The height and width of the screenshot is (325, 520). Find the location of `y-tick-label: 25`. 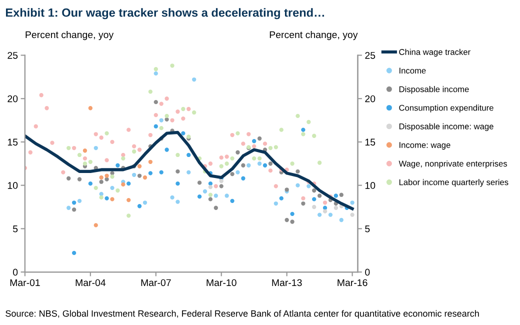

y-tick-label: 25 is located at coordinates (13, 55).